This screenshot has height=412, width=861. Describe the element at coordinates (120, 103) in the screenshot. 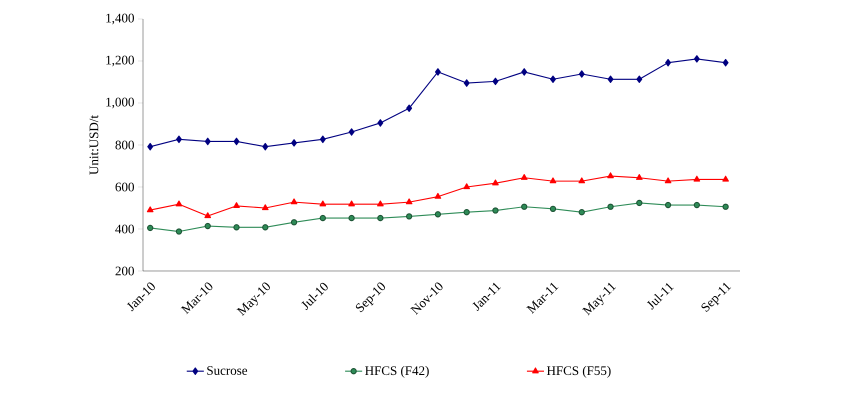

I see `y-tick-label: 1,000` at that location.